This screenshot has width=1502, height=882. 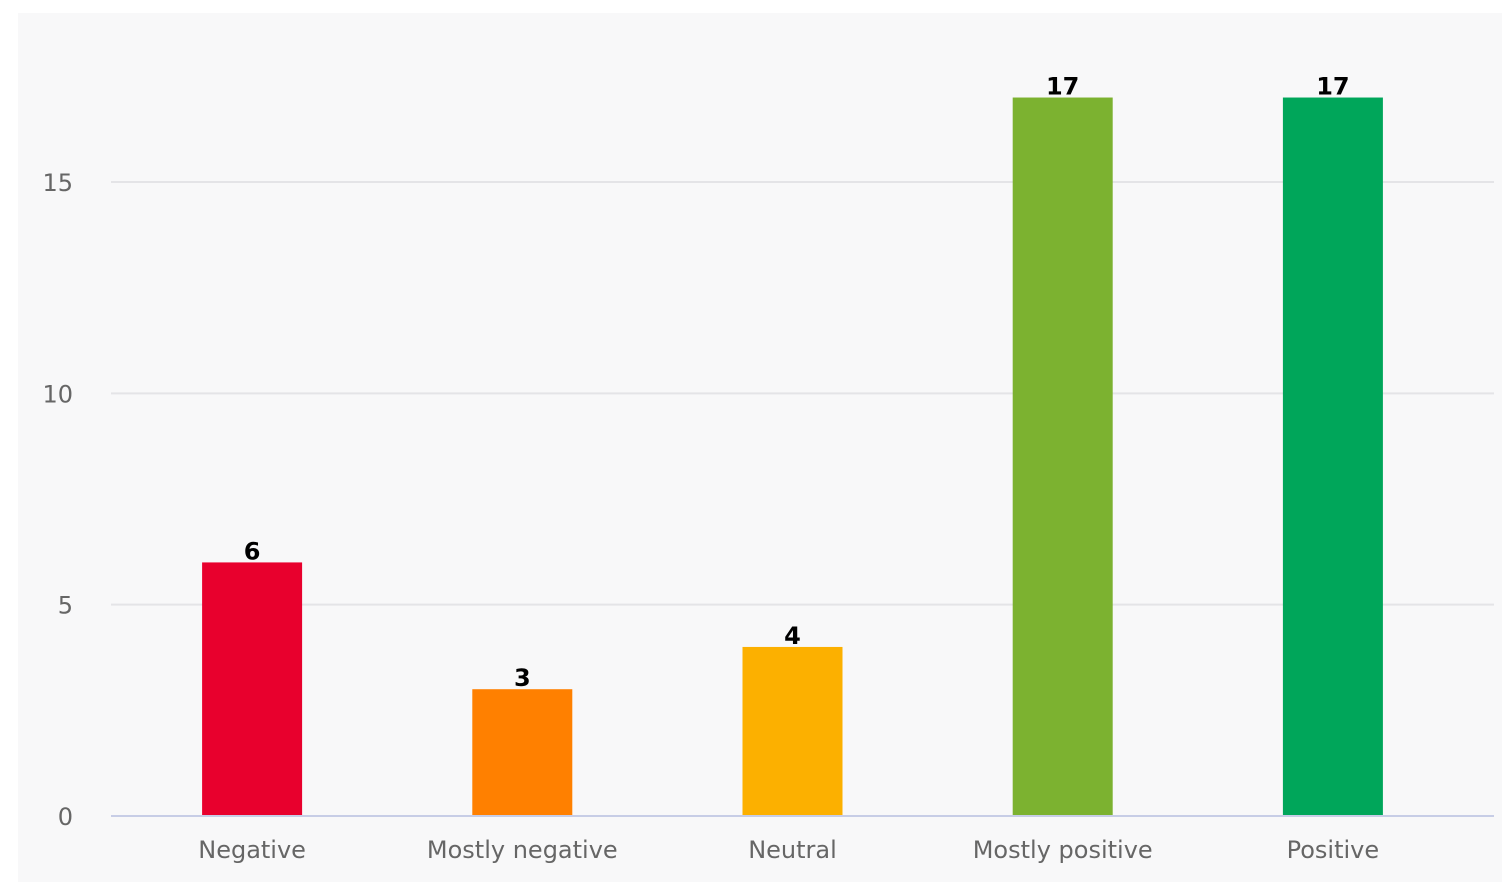 What do you see at coordinates (1333, 850) in the screenshot?
I see `x-tick-label: Positive` at bounding box center [1333, 850].